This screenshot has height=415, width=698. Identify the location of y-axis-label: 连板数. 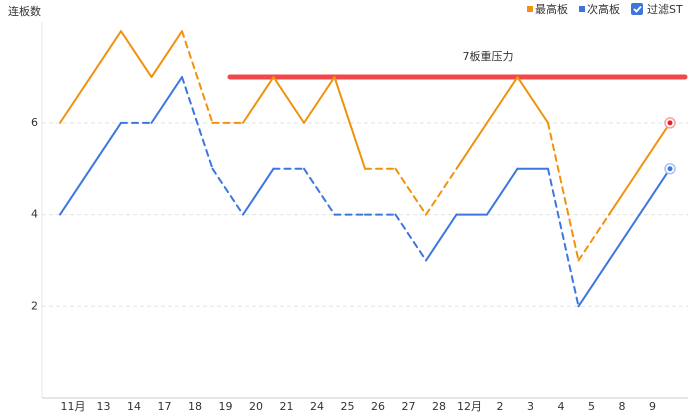
(24, 11).